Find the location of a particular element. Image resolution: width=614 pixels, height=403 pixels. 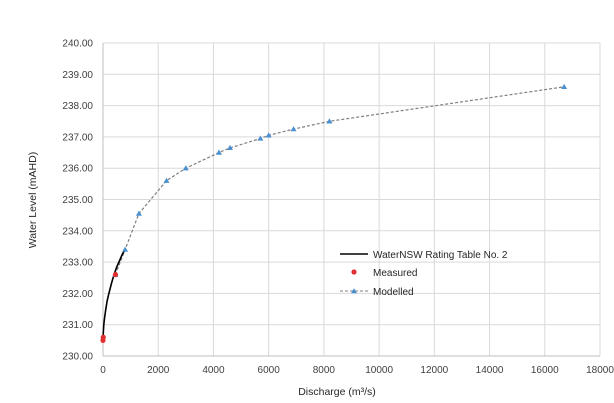

series-line-rating-table is located at coordinates (114, 295).